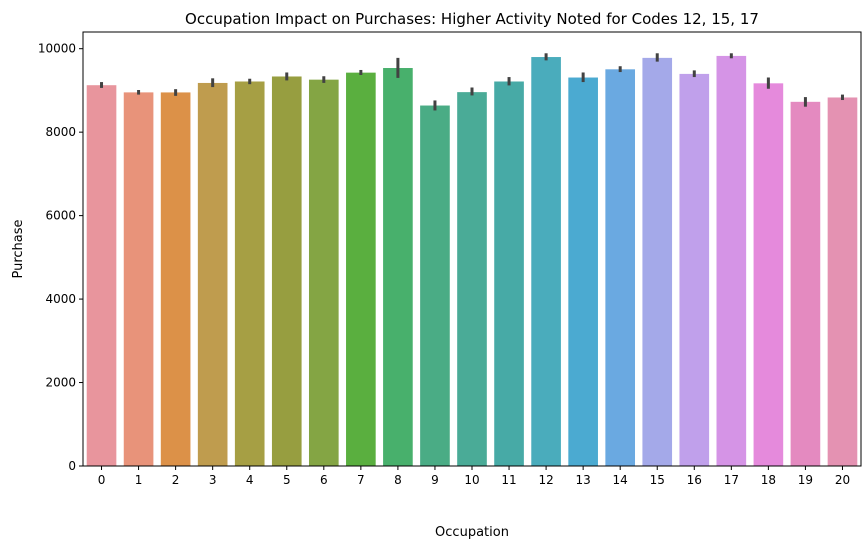 The height and width of the screenshot is (551, 868). Describe the element at coordinates (657, 480) in the screenshot. I see `x-tick-label: 15` at that location.